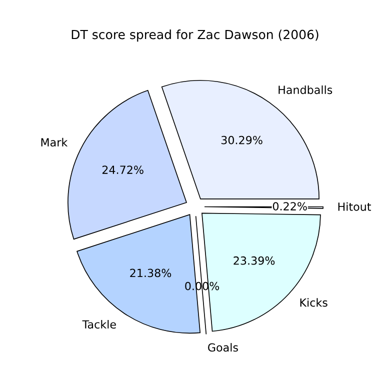  What do you see at coordinates (223, 347) in the screenshot?
I see `category-label: Goals` at bounding box center [223, 347].